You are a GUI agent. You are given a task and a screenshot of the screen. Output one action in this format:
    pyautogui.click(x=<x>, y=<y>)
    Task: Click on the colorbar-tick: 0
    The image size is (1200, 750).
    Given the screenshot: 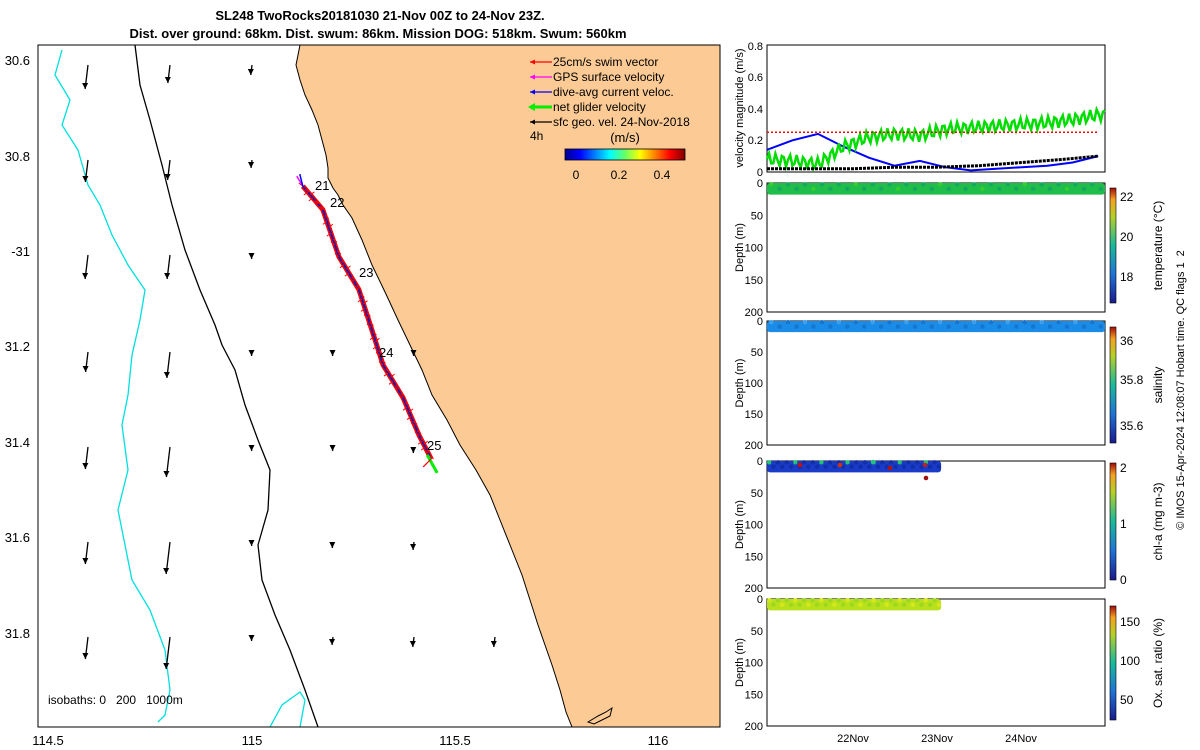 What is the action you would take?
    pyautogui.click(x=1123, y=580)
    